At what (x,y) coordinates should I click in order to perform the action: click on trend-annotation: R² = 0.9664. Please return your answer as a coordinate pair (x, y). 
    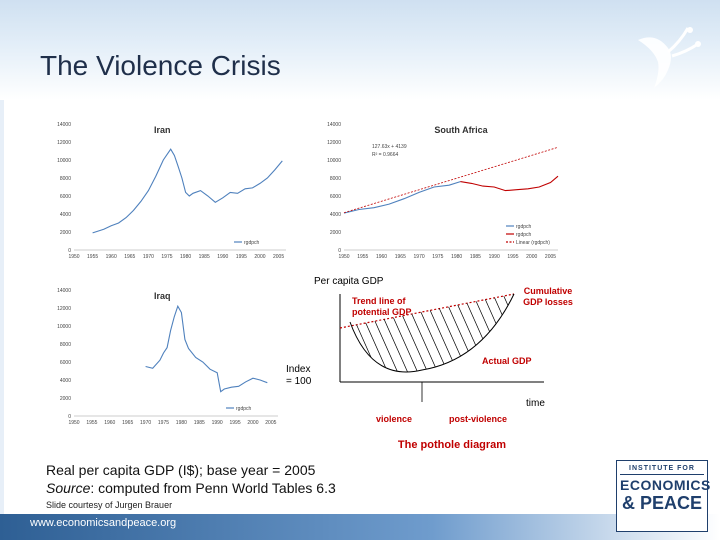
    Looking at the image, I should click on (385, 155).